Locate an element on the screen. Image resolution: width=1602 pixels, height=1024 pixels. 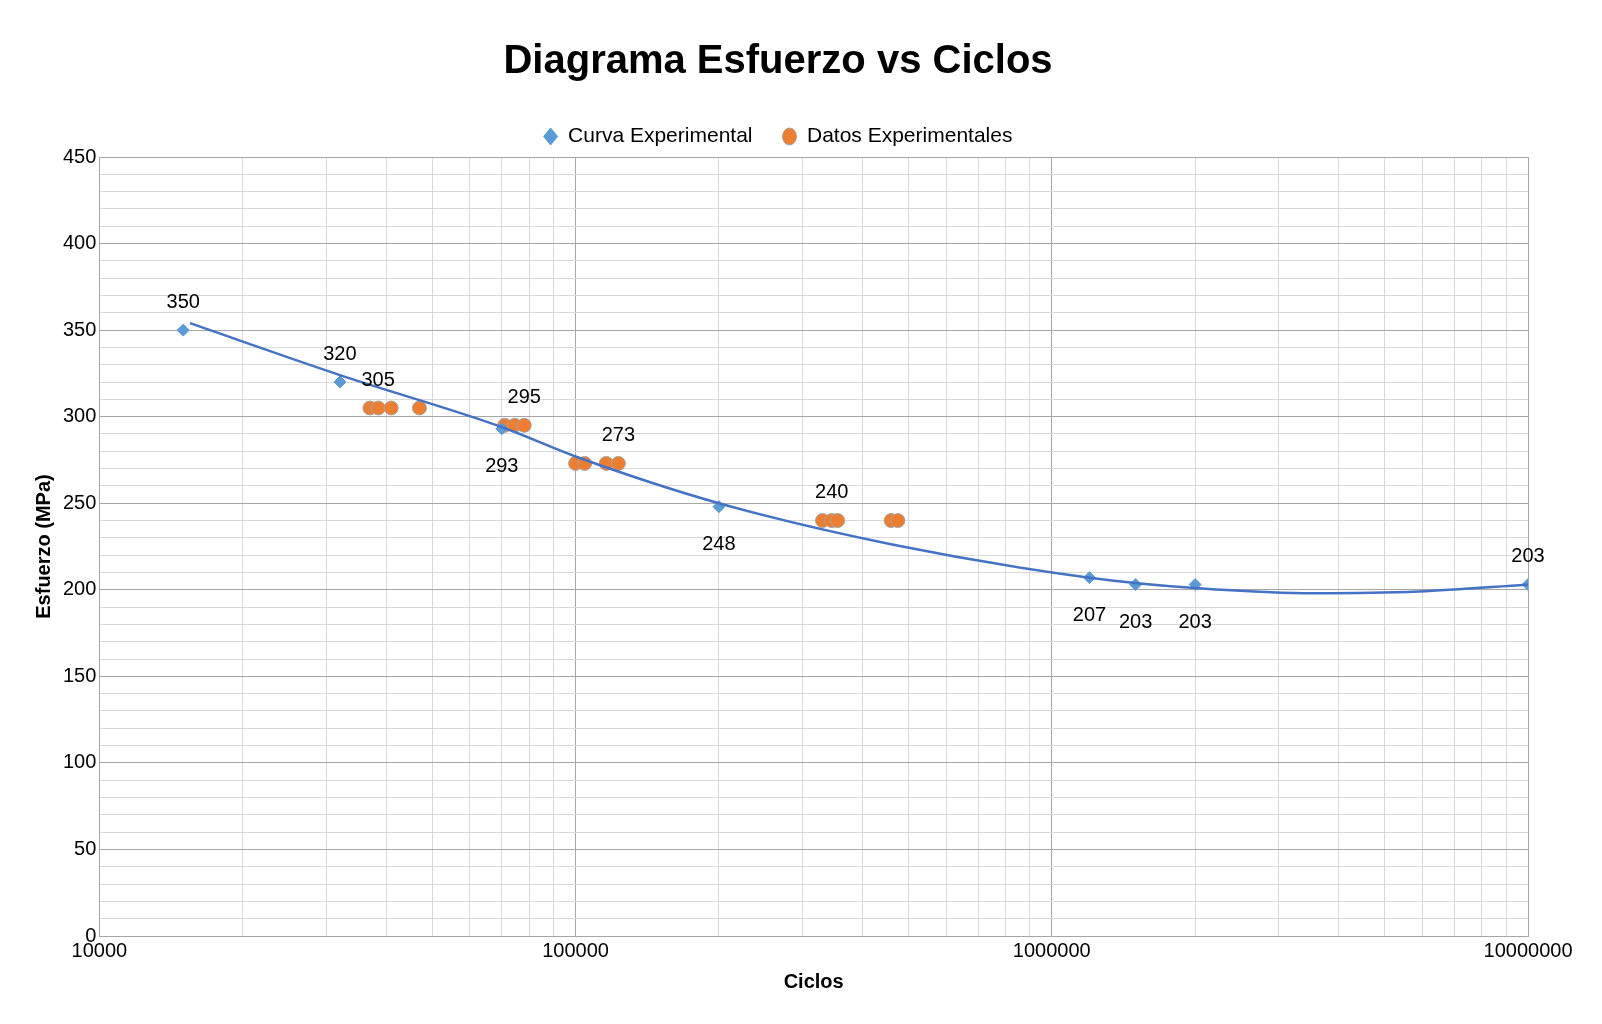
y-tick-label: 450 is located at coordinates (79, 155).